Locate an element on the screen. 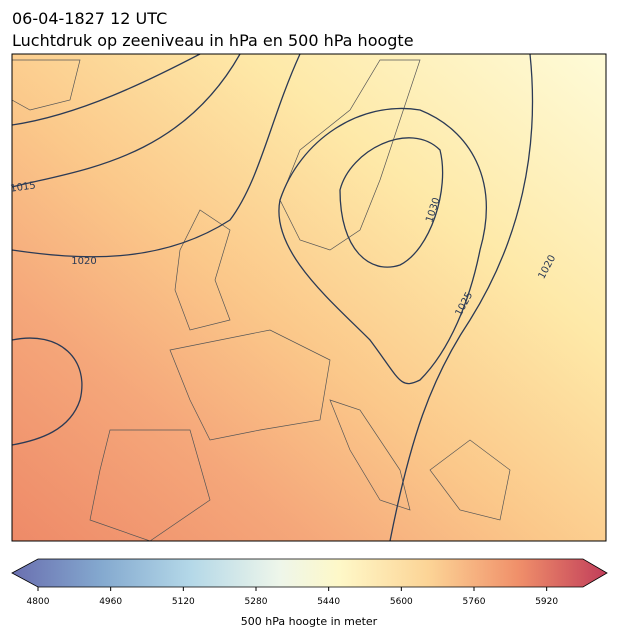 The height and width of the screenshot is (643, 618). colorbar is located at coordinates (309, 573).